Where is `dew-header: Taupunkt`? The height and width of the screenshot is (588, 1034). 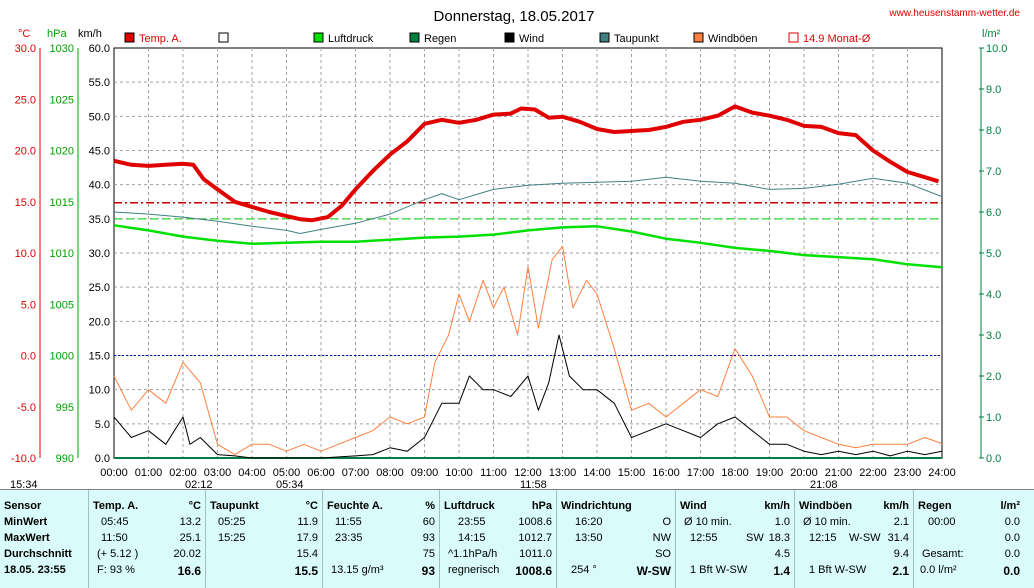
dew-header: Taupunkt is located at coordinates (234, 506).